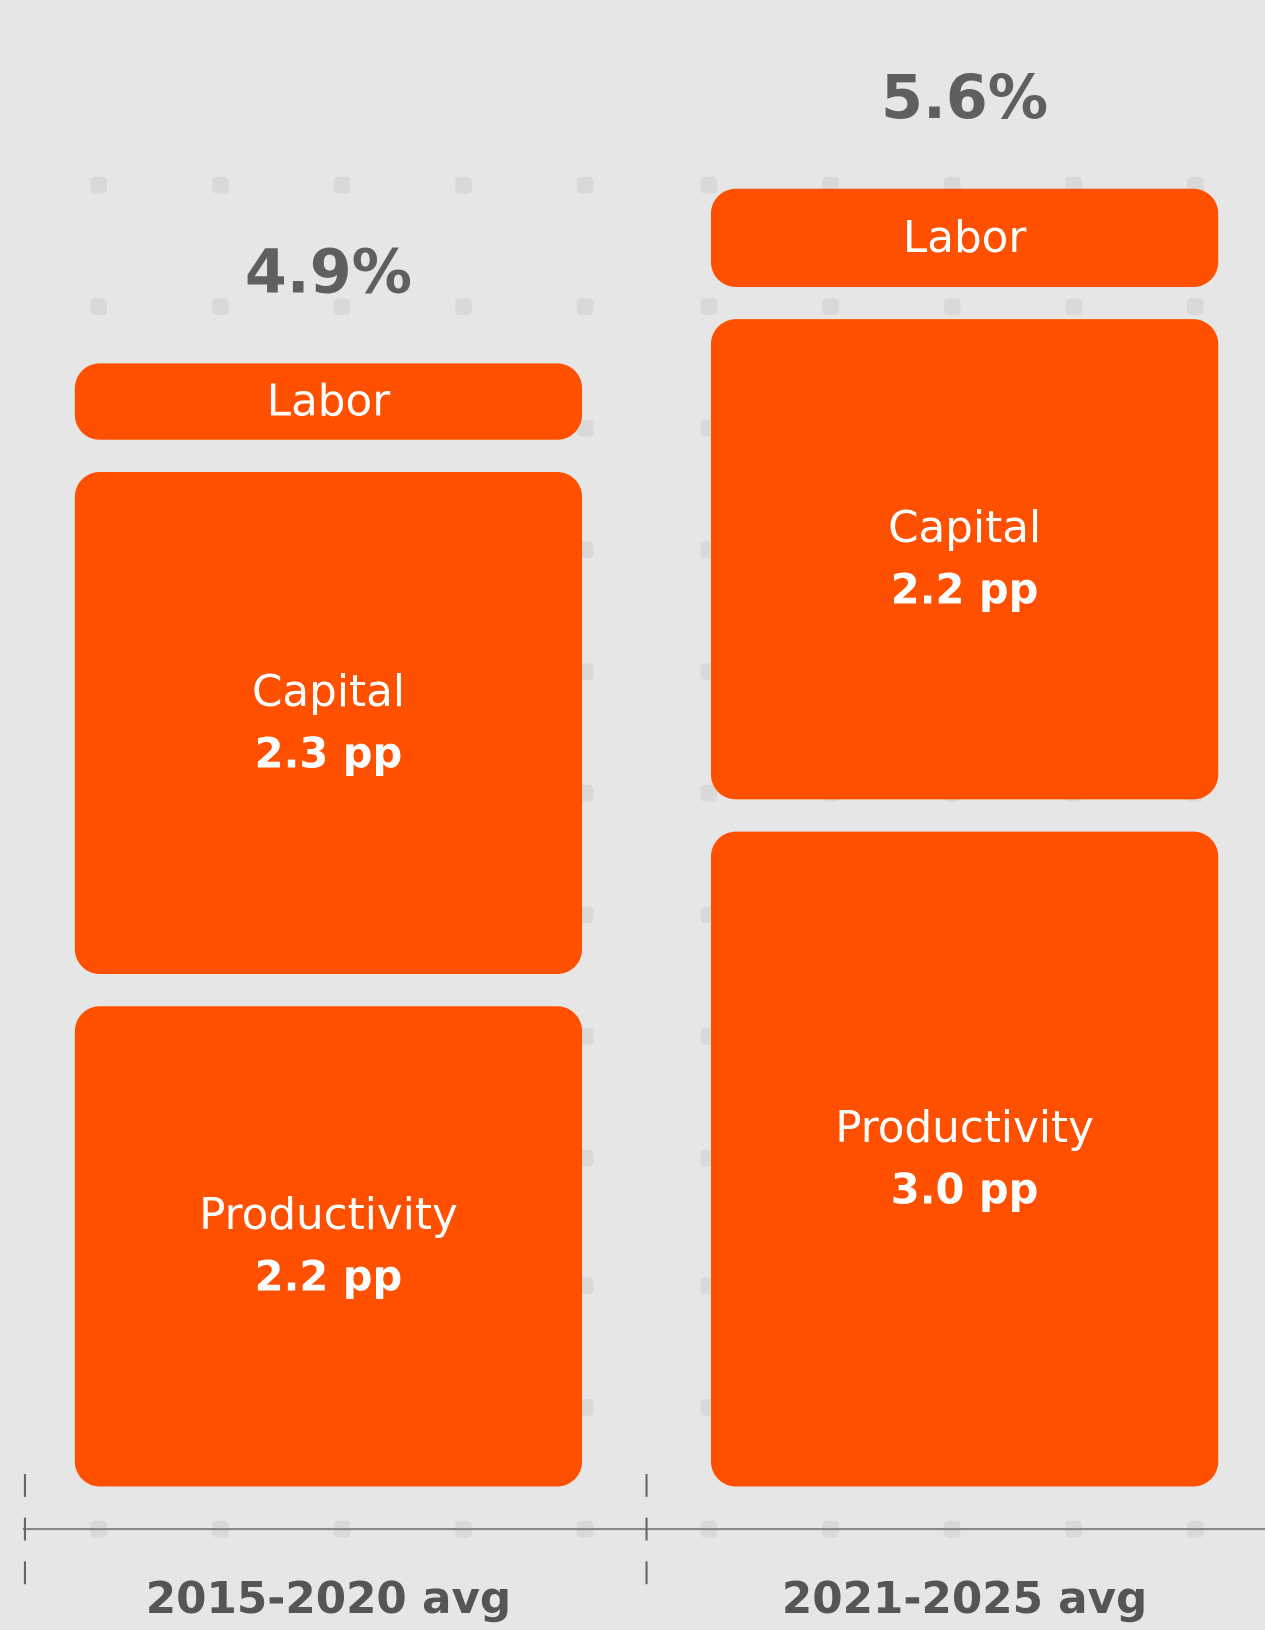  What do you see at coordinates (964, 98) in the screenshot?
I see `total-label: 5.6%` at bounding box center [964, 98].